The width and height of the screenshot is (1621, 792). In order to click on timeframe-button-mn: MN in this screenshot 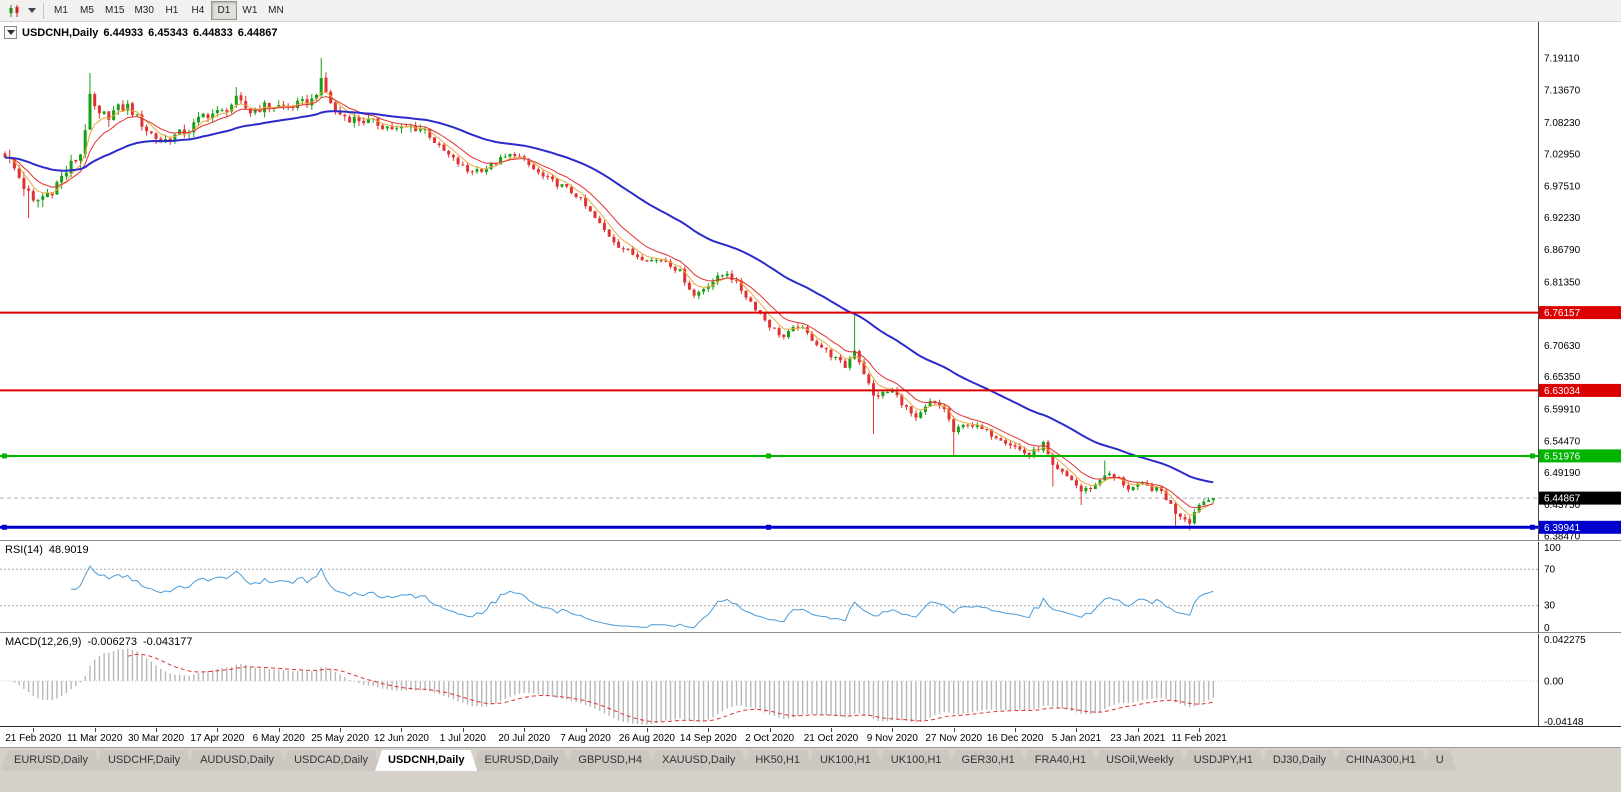, I will do `click(276, 10)`.